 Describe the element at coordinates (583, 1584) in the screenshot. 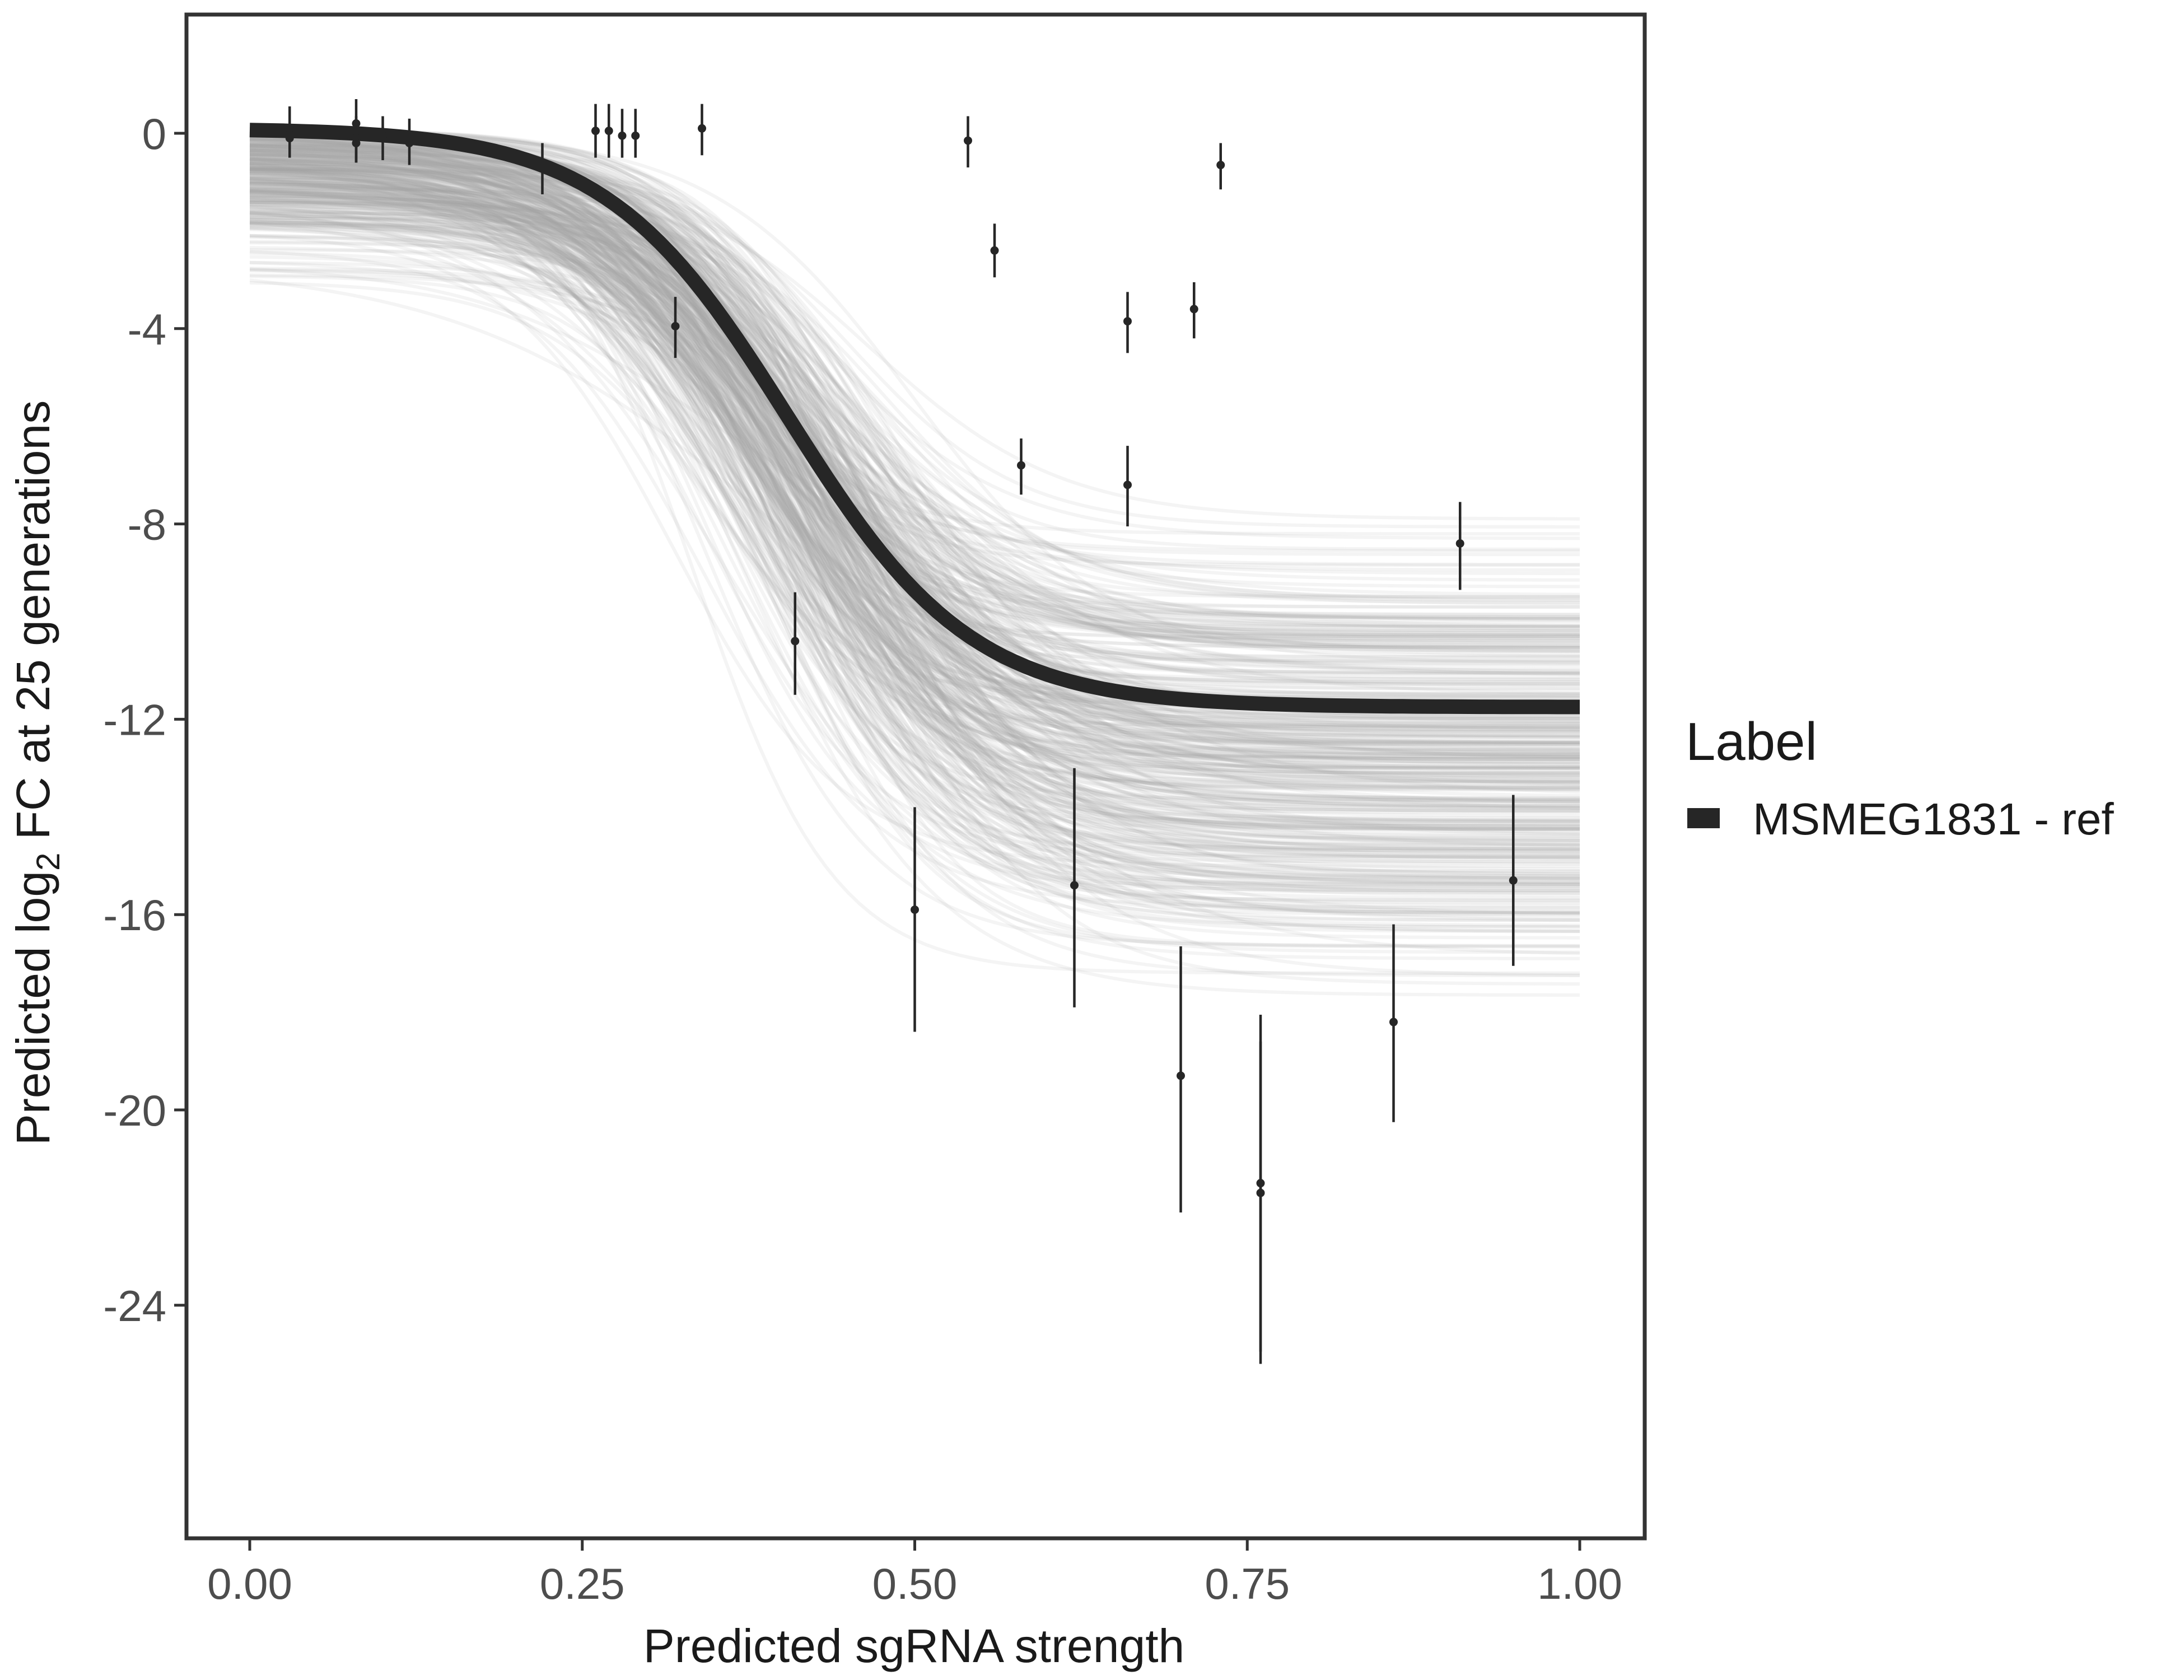

I see `x-tick-label: 0.25` at that location.